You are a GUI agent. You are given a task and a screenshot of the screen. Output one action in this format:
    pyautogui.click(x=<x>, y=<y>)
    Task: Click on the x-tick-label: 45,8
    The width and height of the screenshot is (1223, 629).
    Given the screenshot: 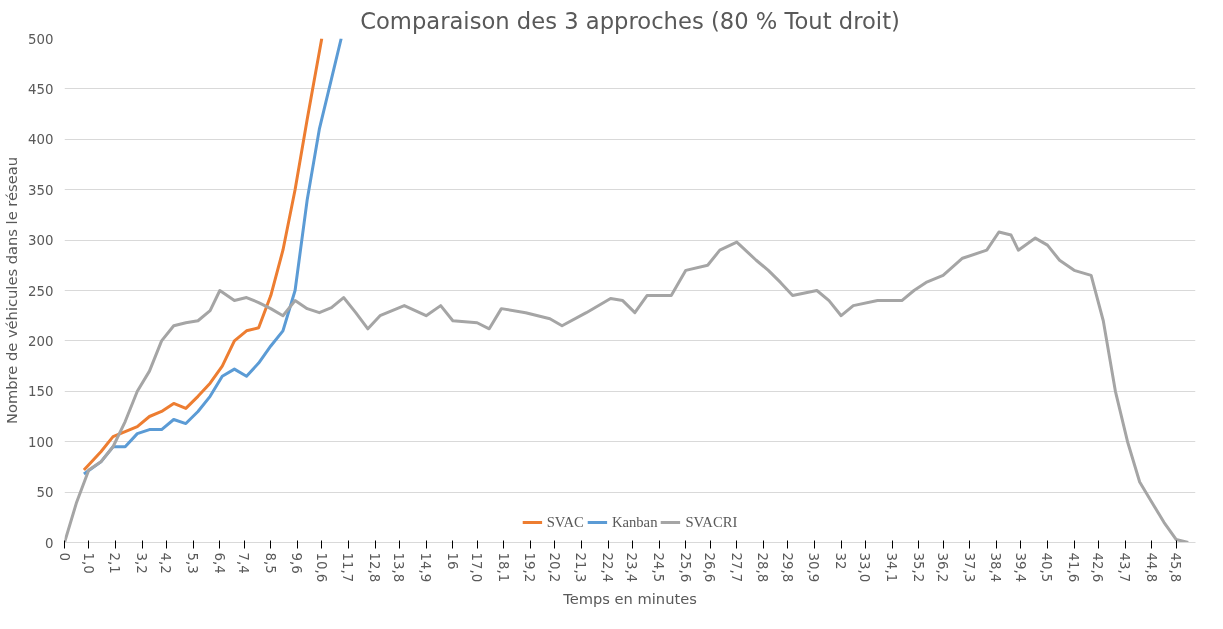 What is the action you would take?
    pyautogui.click(x=1176, y=567)
    